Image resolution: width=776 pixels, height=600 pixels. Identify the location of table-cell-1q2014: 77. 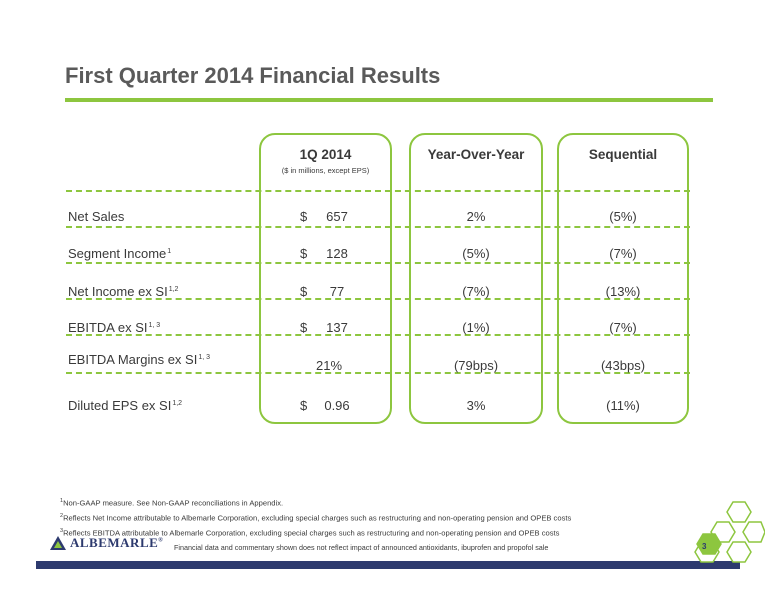
(337, 291).